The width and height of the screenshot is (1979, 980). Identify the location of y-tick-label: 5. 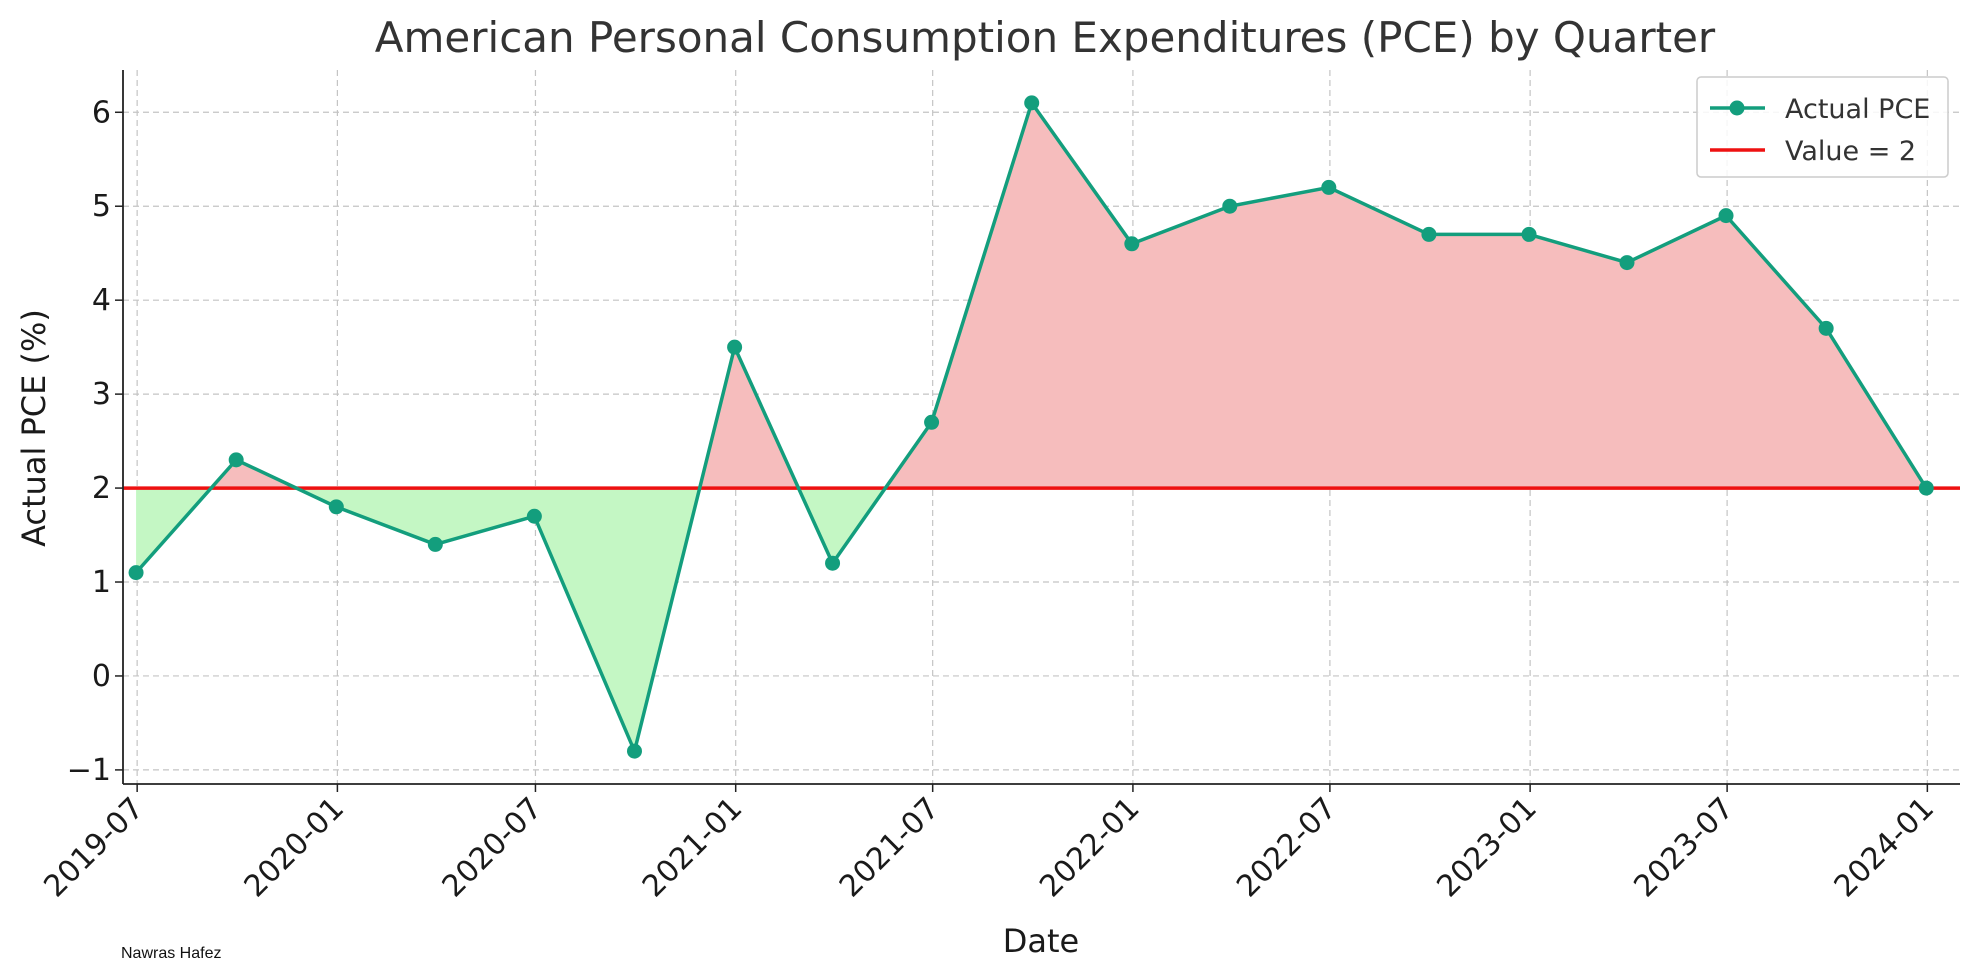
(101, 206).